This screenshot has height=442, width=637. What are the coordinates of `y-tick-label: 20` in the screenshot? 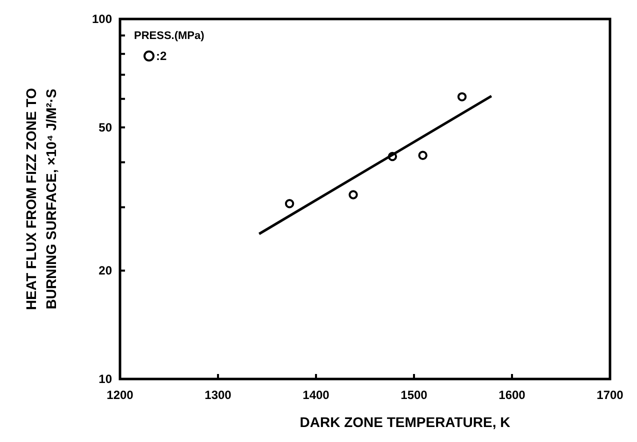 It's located at (105, 271).